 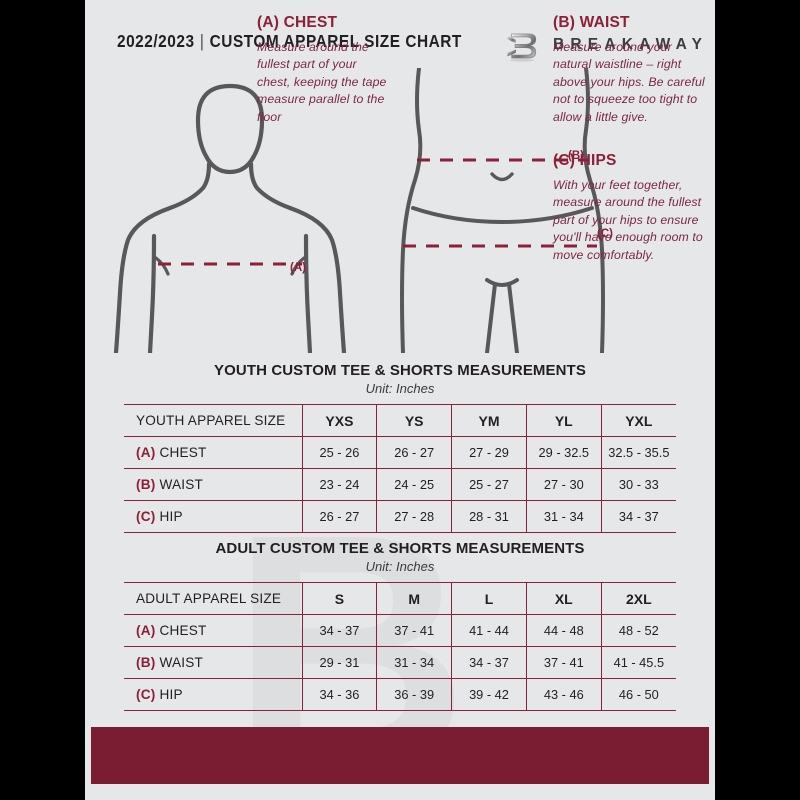 What do you see at coordinates (489, 630) in the screenshot?
I see `adult-cell-0-2: 41 - 44` at bounding box center [489, 630].